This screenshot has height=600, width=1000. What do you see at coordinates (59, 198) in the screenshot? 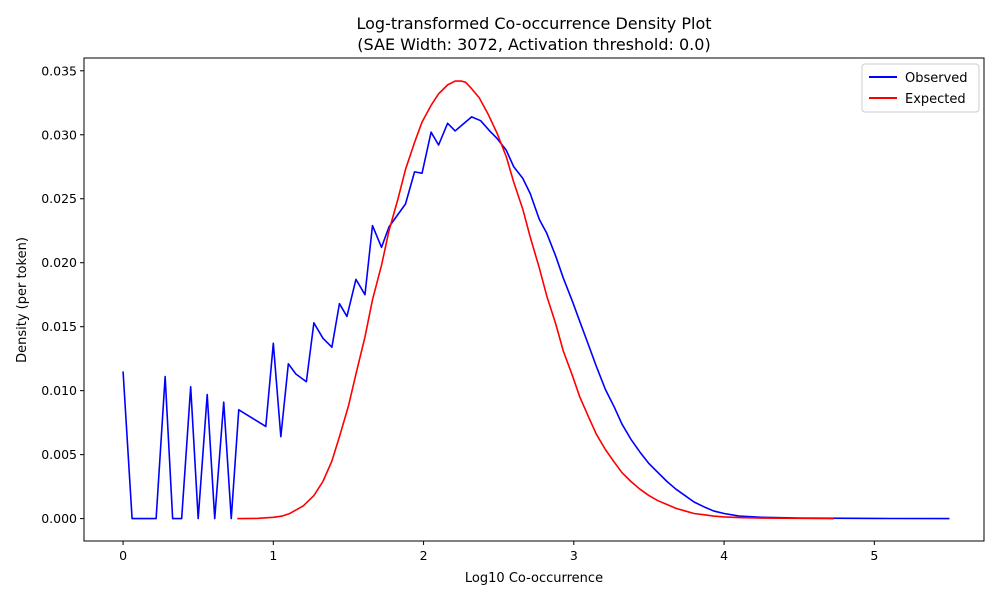
I see `y-tick-label: 0.025` at bounding box center [59, 198].